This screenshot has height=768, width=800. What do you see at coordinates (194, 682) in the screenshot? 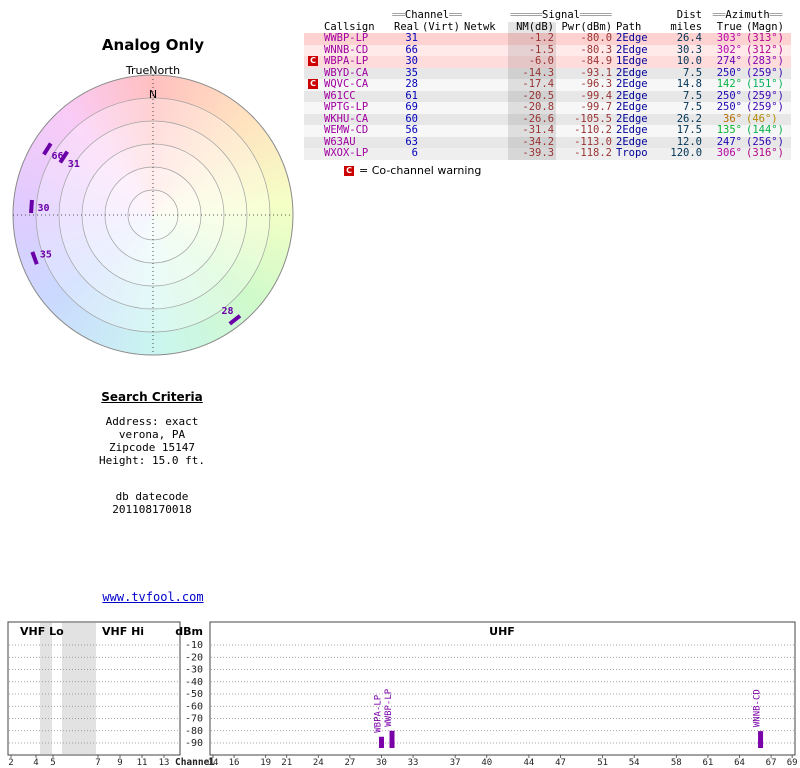
I see `y-tick-label: -40` at bounding box center [194, 682].